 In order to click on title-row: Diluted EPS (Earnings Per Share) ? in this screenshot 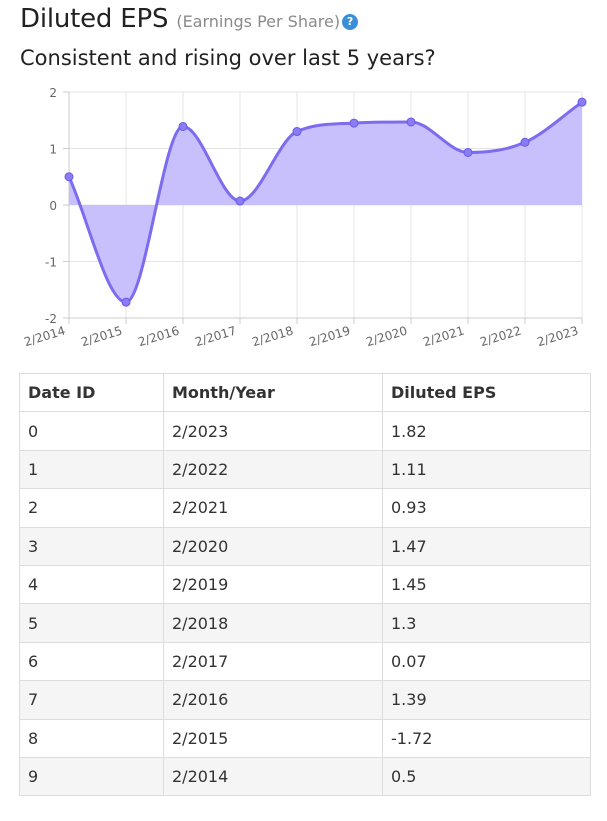, I will do `click(189, 19)`.